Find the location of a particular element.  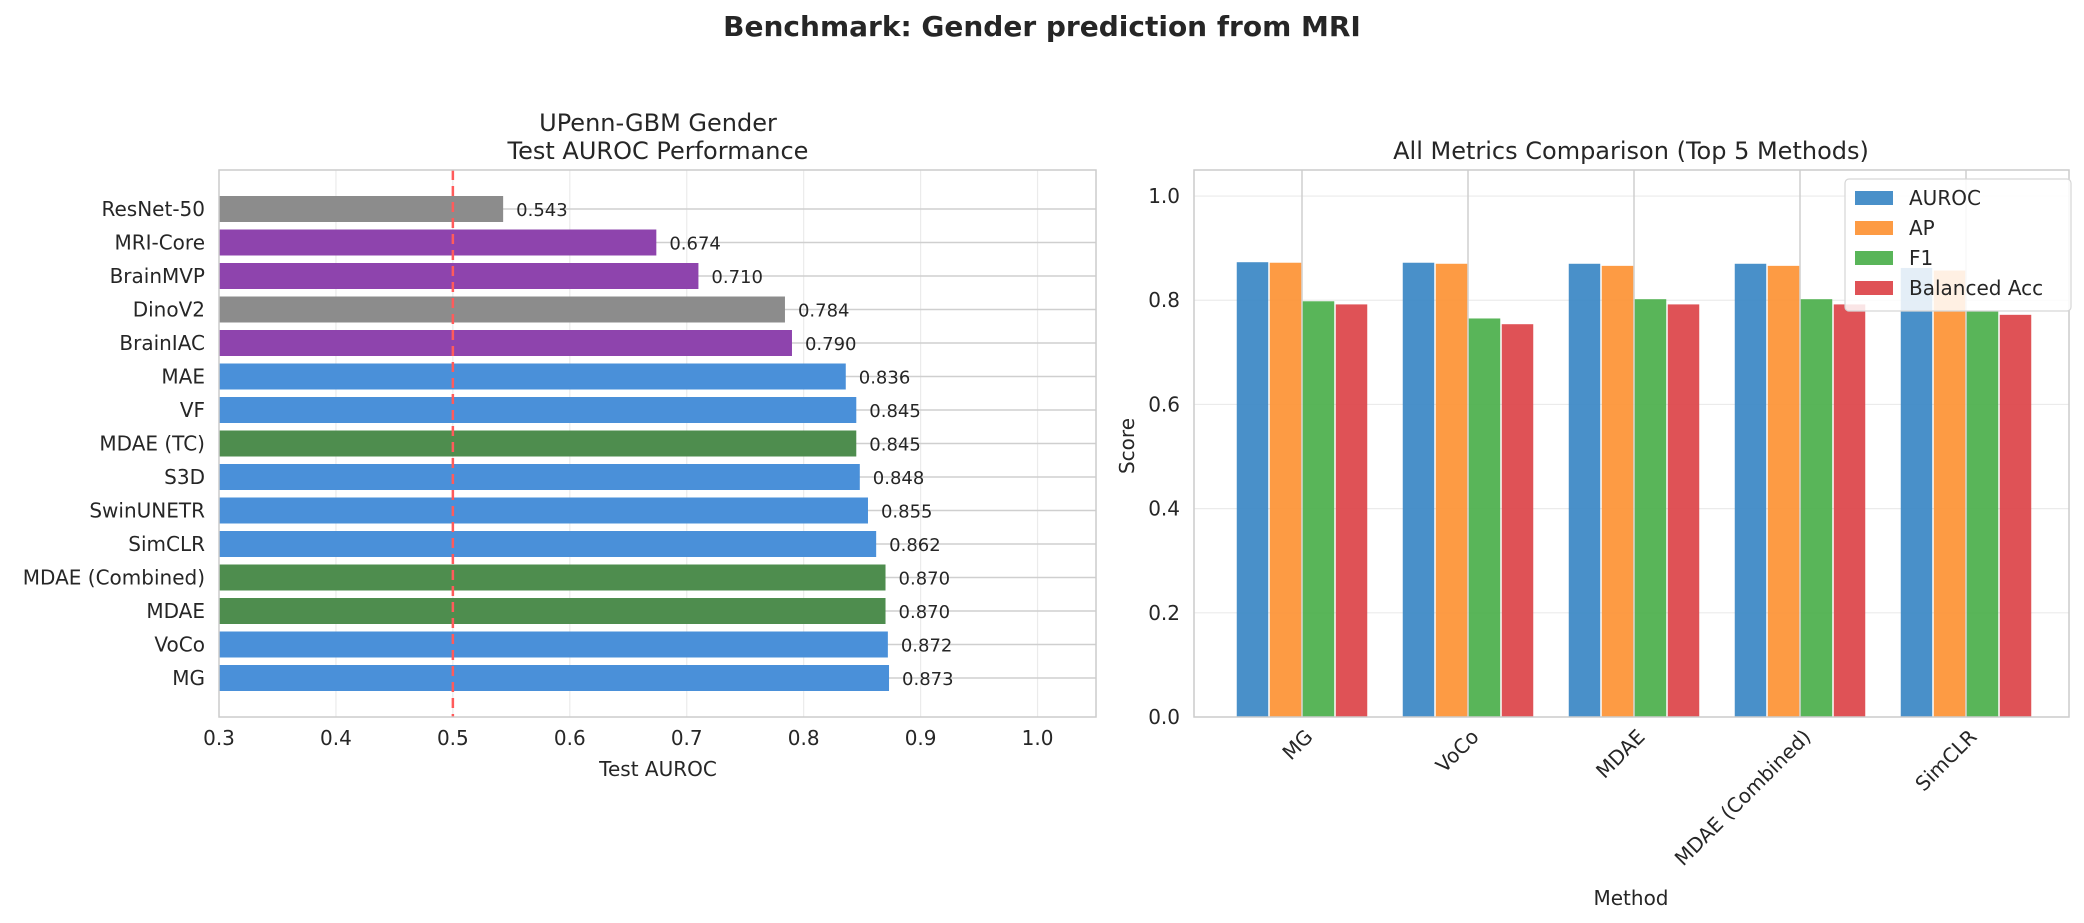

y-tick-label: MDAE is located at coordinates (175, 611).